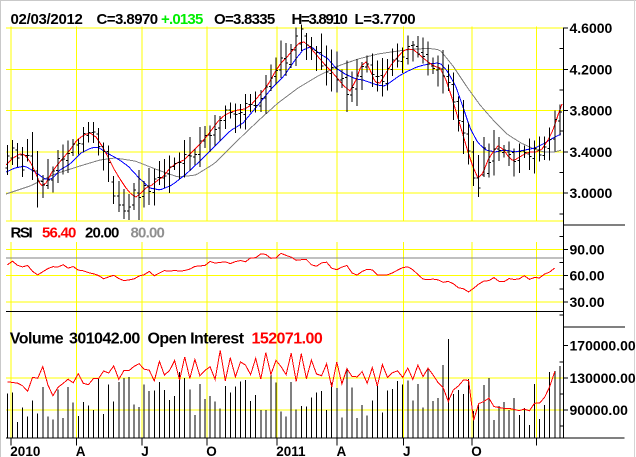 This screenshot has width=636, height=457. Describe the element at coordinates (603, 378) in the screenshot. I see `svg-text: 130000.00` at that location.